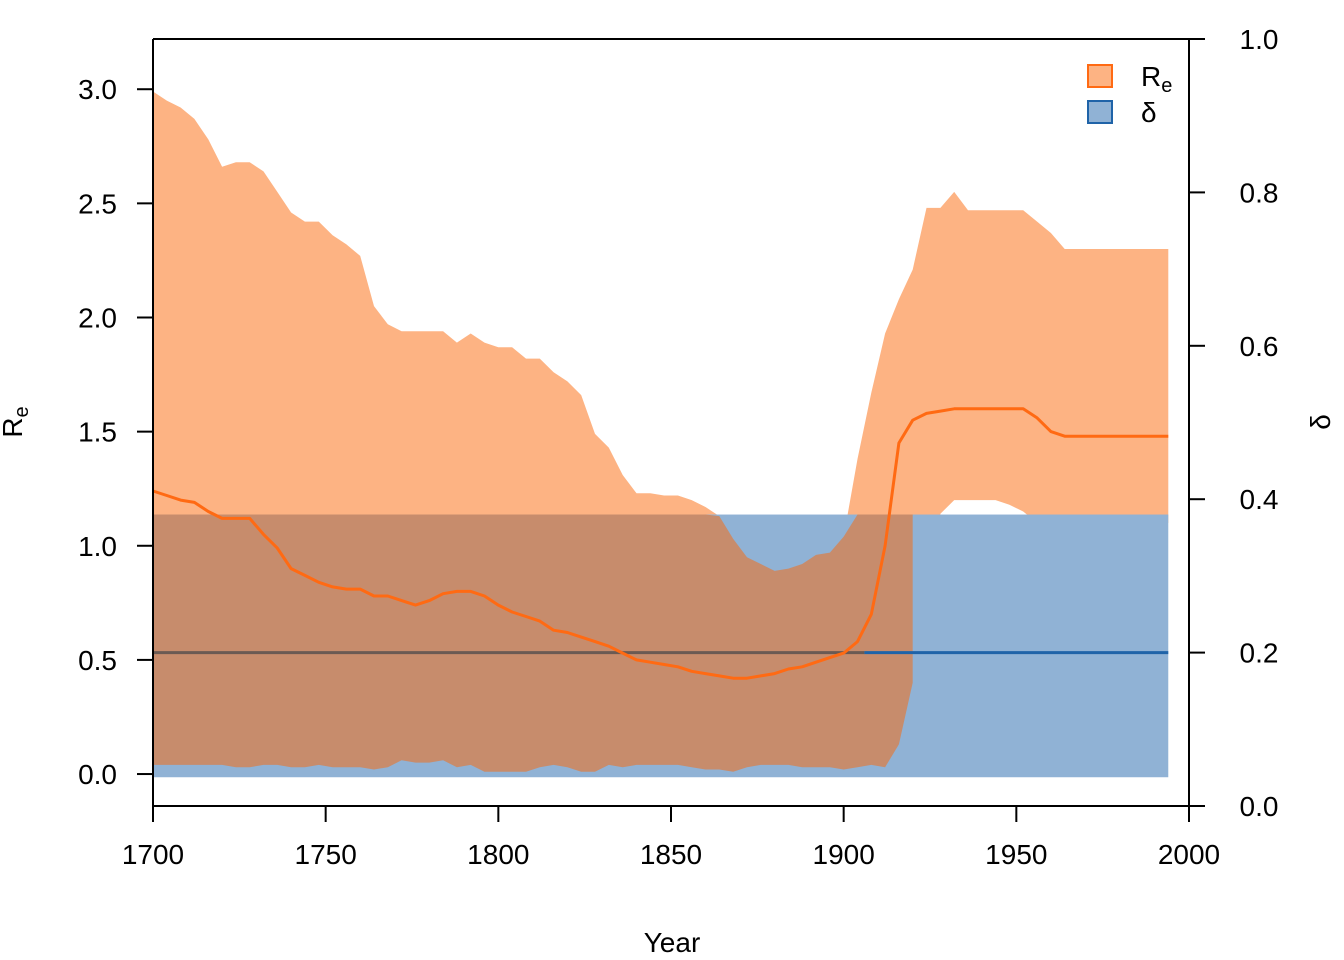  Describe the element at coordinates (1259, 499) in the screenshot. I see `y-right-tick-label: 0.4` at that location.